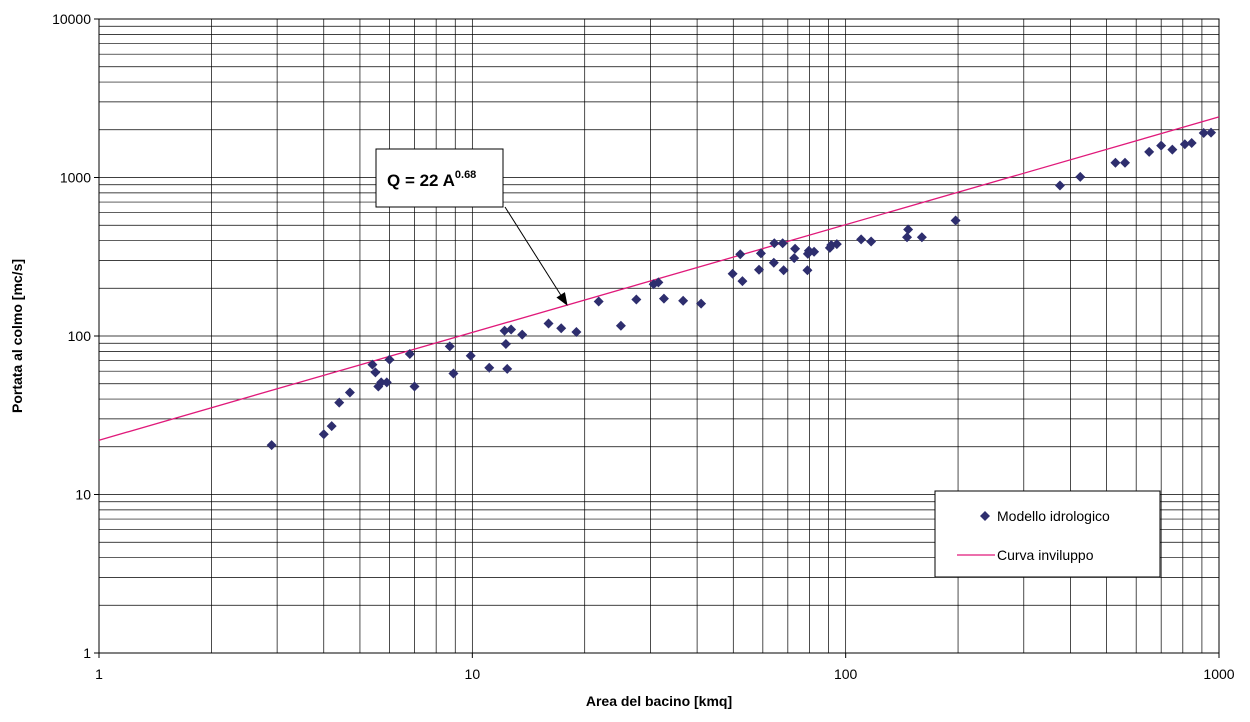 The height and width of the screenshot is (722, 1250). Describe the element at coordinates (421, 180) in the screenshot. I see `equation-base: Q = 22 A` at that location.